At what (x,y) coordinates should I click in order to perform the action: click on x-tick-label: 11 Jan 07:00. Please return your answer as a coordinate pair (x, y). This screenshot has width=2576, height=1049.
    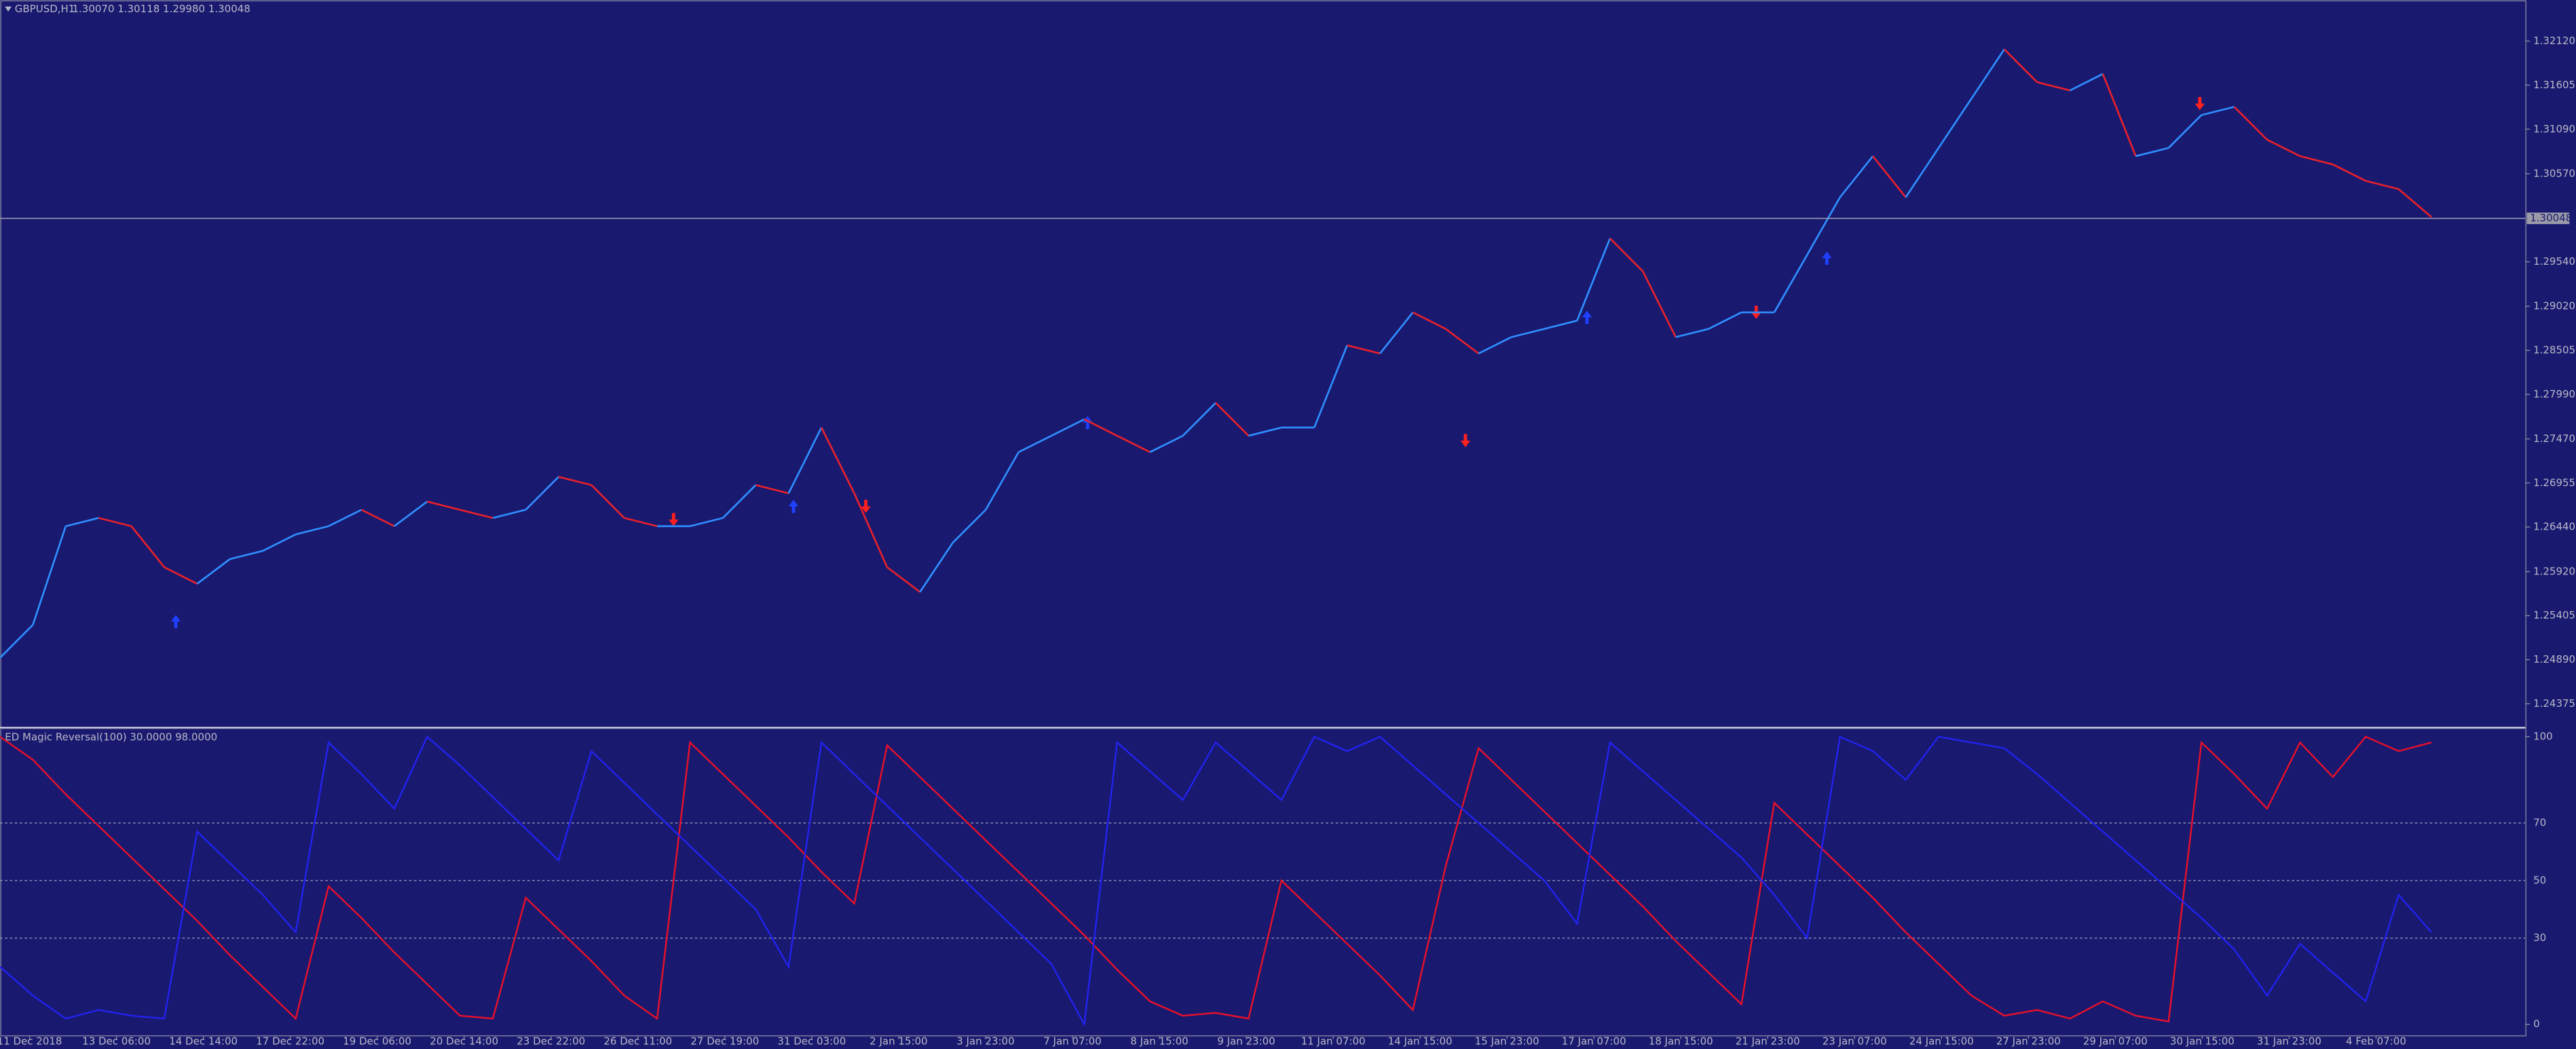
    Looking at the image, I should click on (1334, 1042).